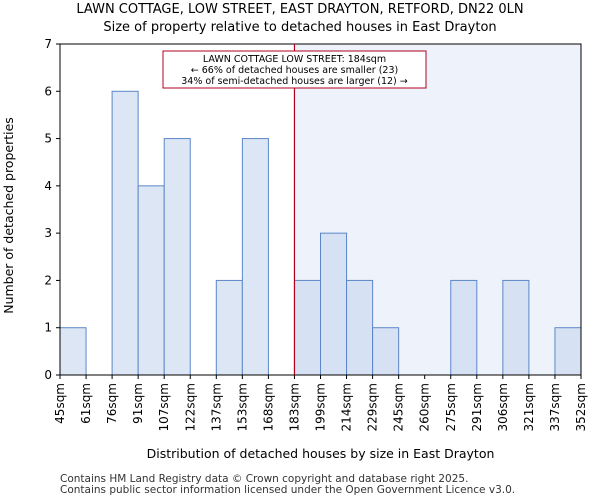  I want to click on x-tick-label: 122sqm, so click(190, 407).